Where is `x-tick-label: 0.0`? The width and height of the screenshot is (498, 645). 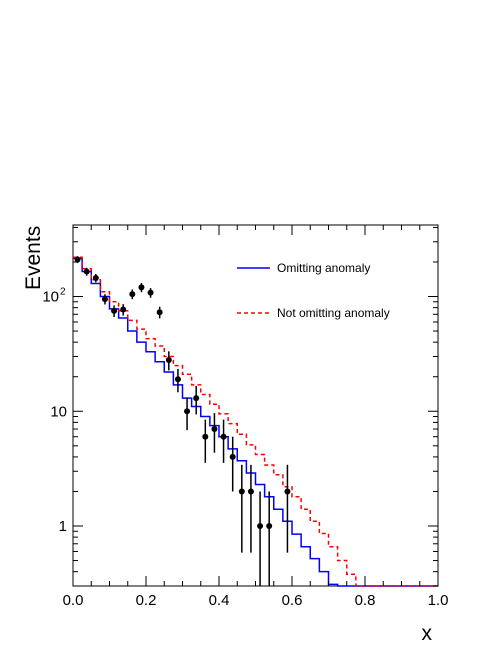
x-tick-label: 0.0 is located at coordinates (73, 600).